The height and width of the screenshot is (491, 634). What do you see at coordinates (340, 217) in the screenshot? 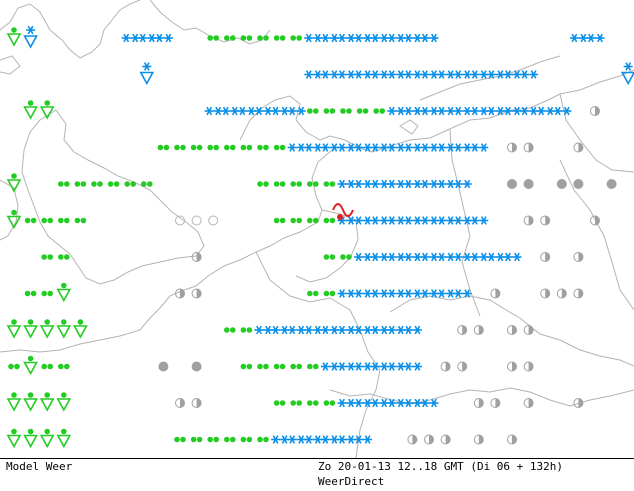
I see `marker-dot` at bounding box center [340, 217].